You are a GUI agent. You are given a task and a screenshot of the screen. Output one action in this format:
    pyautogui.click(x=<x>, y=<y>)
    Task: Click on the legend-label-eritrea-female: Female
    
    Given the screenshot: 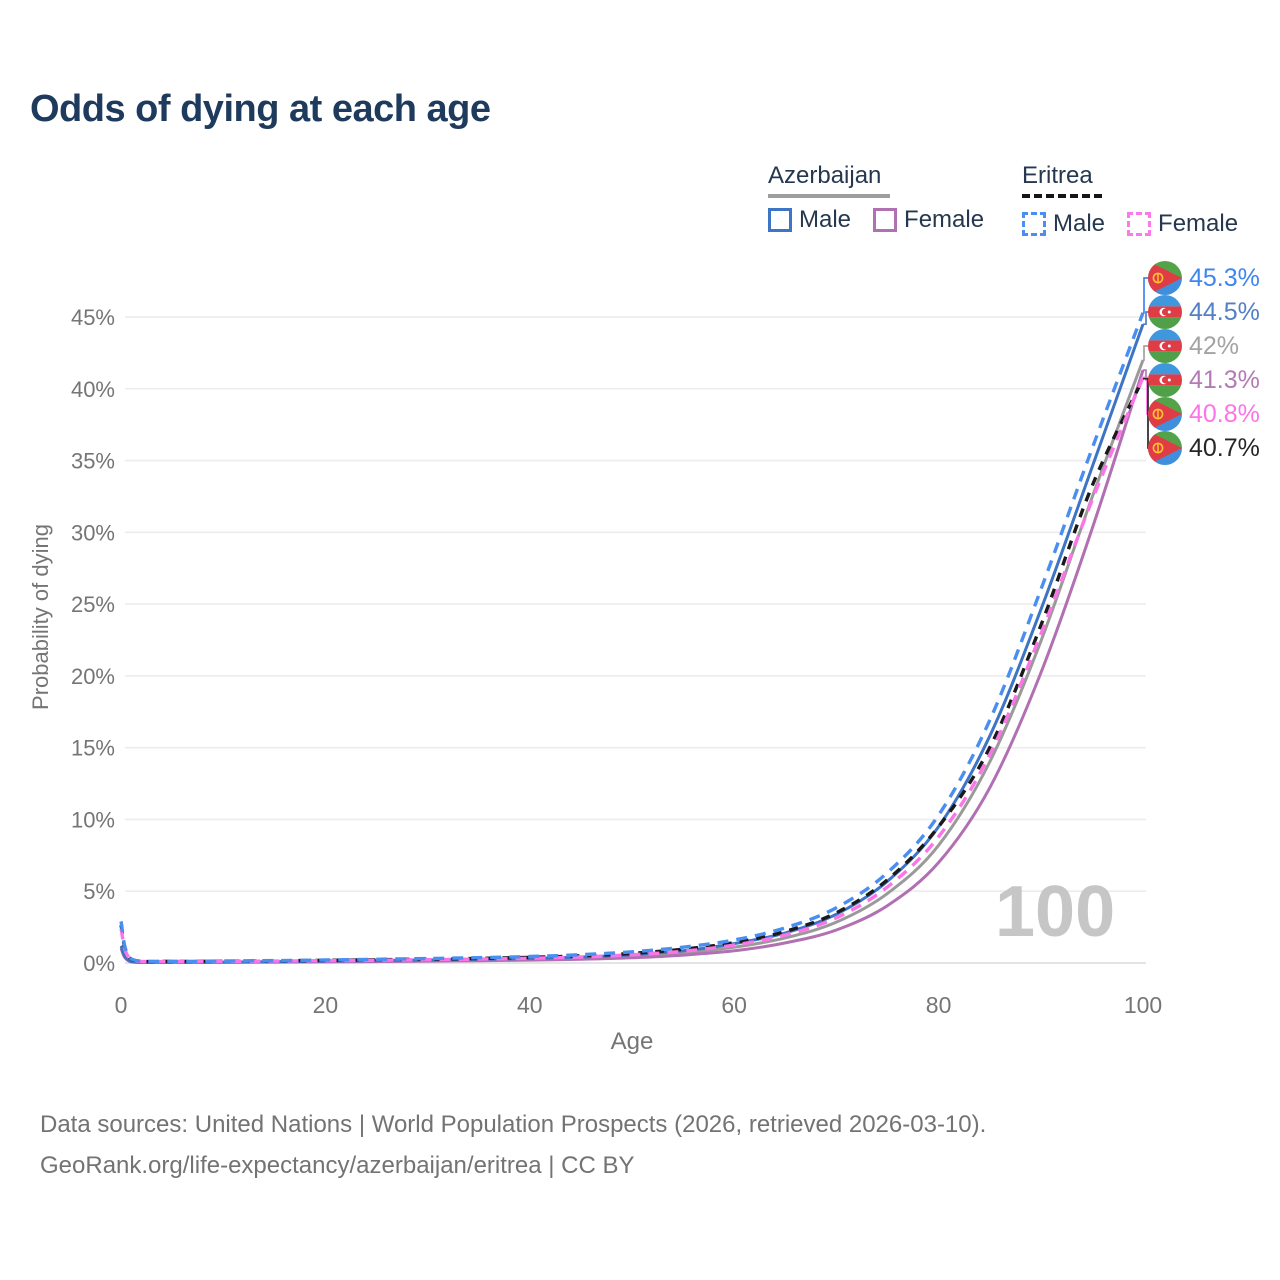 What is the action you would take?
    pyautogui.click(x=1198, y=223)
    